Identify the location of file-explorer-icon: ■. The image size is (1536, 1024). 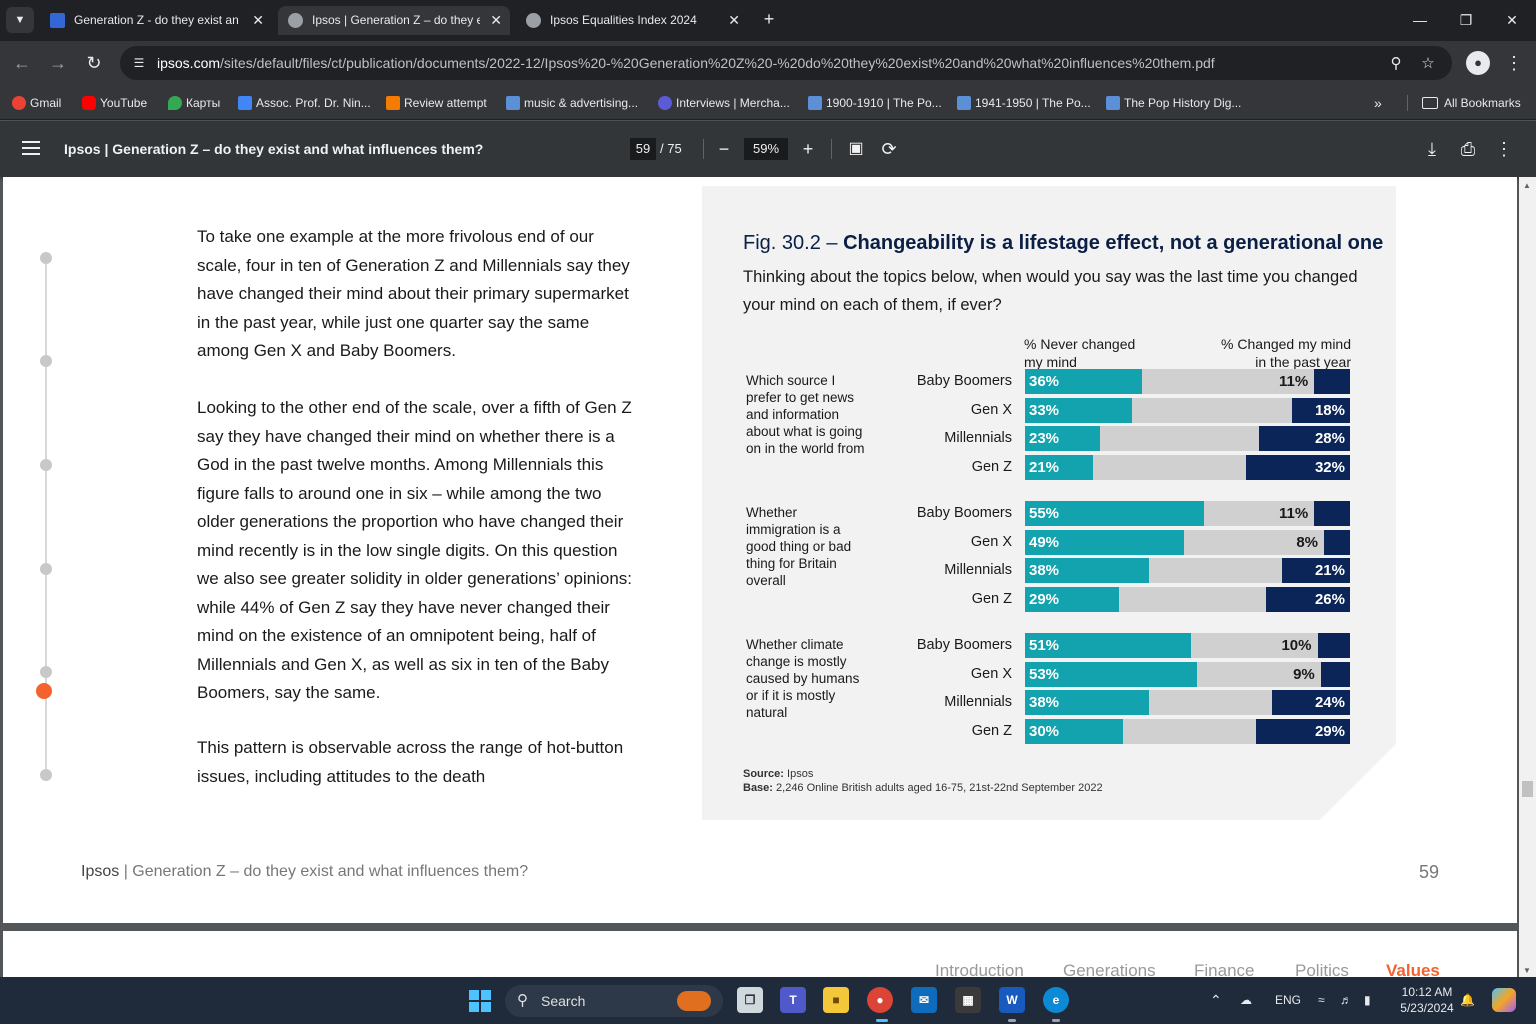
(836, 1000).